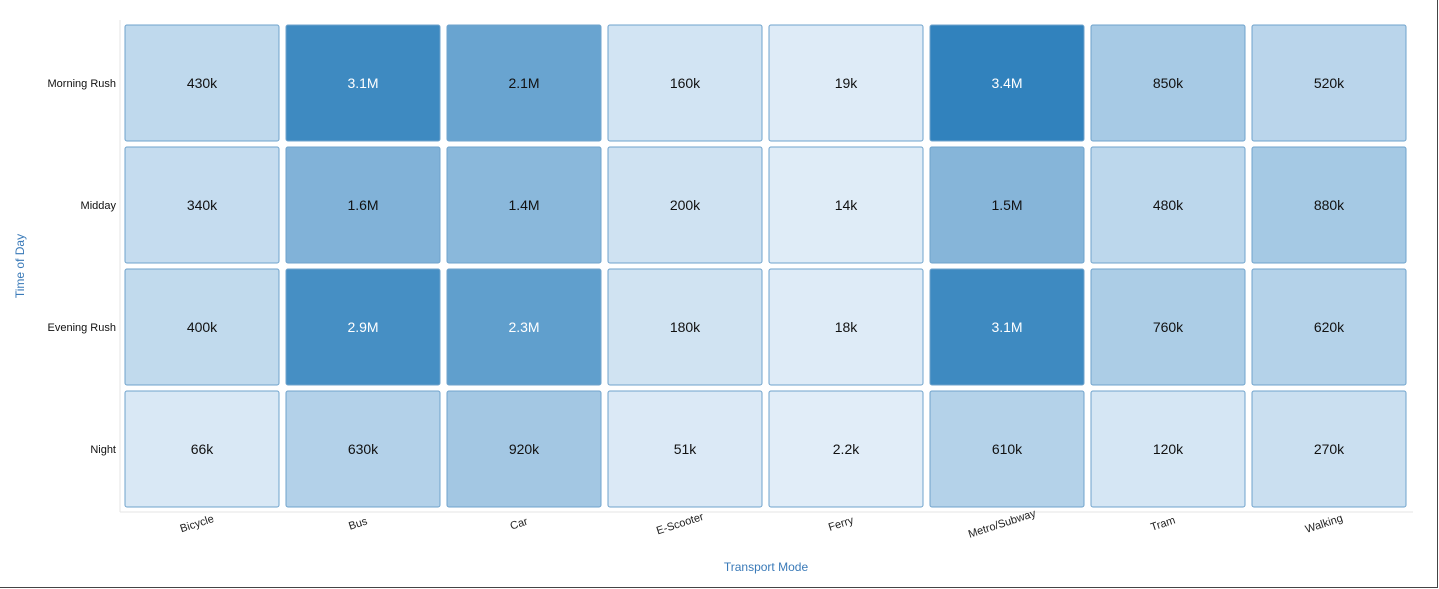 The height and width of the screenshot is (589, 1439). I want to click on x-tick-label: Bicycle, so click(197, 524).